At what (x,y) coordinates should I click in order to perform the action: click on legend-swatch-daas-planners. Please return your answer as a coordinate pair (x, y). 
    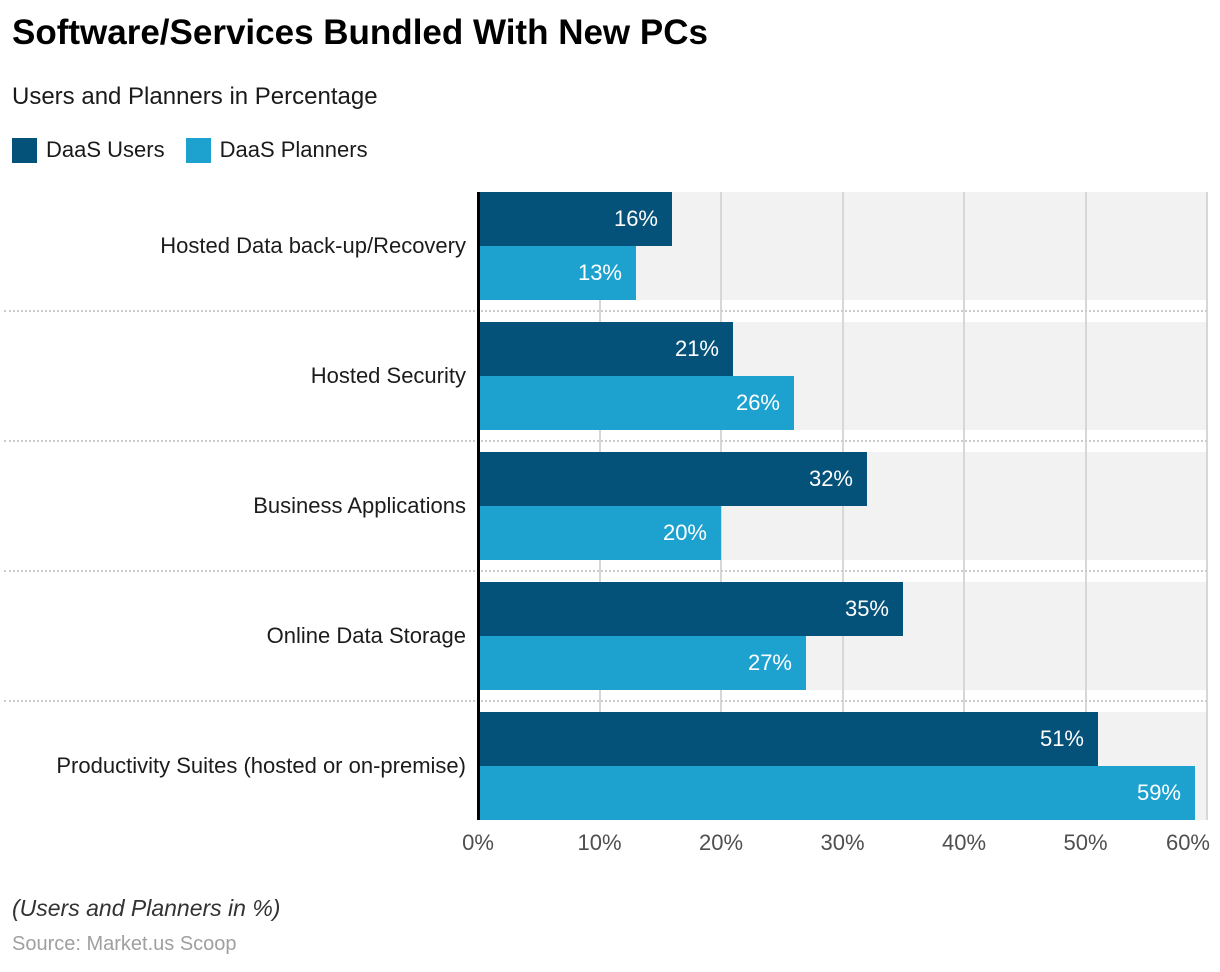
    Looking at the image, I should click on (198, 150).